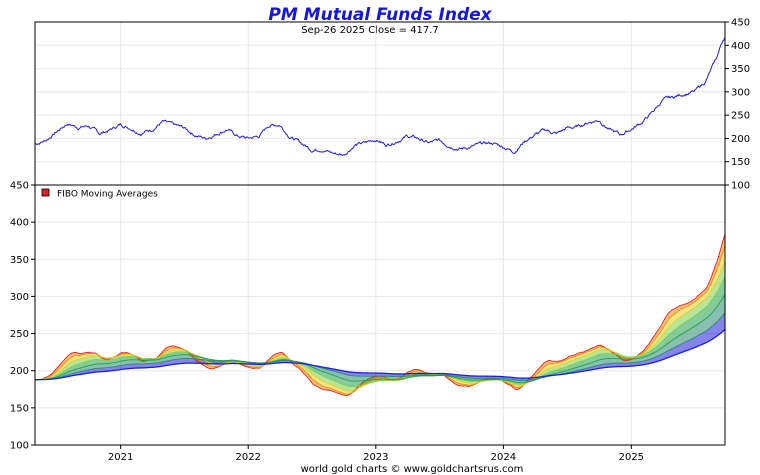 This screenshot has width=760, height=475. I want to click on bottom-y-axis: 100 150 200 250 300 350 400 450, so click(22, 316).